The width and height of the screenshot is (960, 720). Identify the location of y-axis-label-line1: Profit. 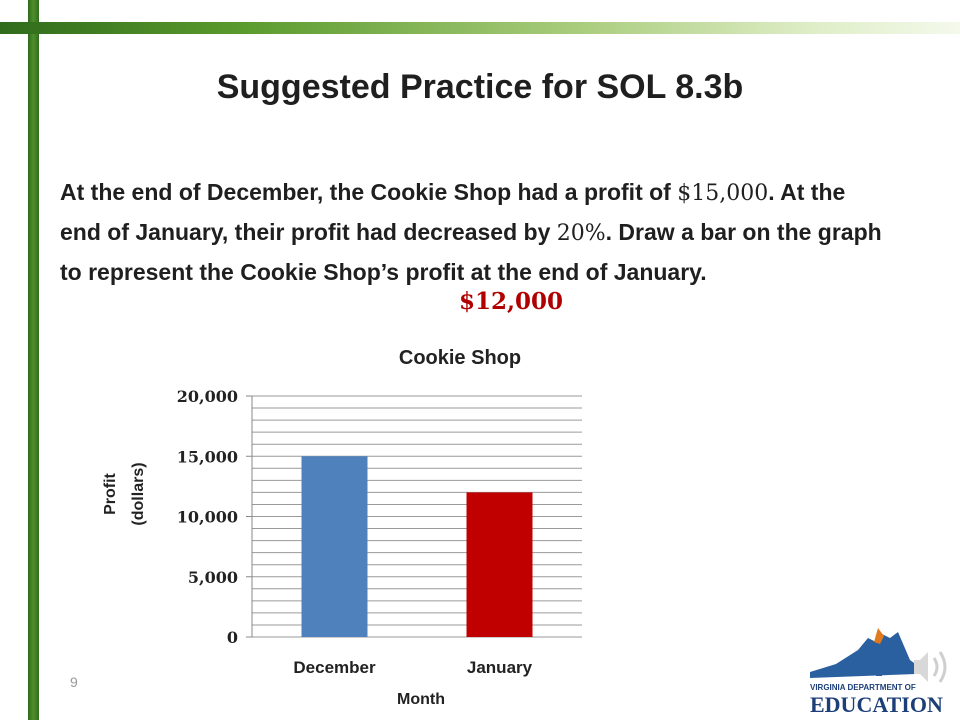
(110, 493).